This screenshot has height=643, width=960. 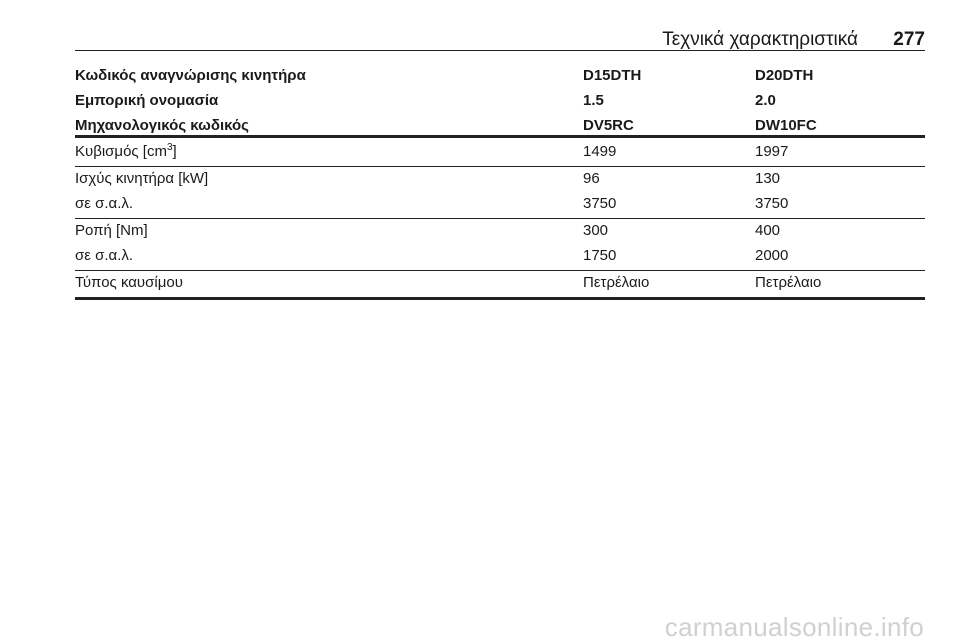 I want to click on head-cell: Εμπορική ονομασία, so click(x=147, y=100).